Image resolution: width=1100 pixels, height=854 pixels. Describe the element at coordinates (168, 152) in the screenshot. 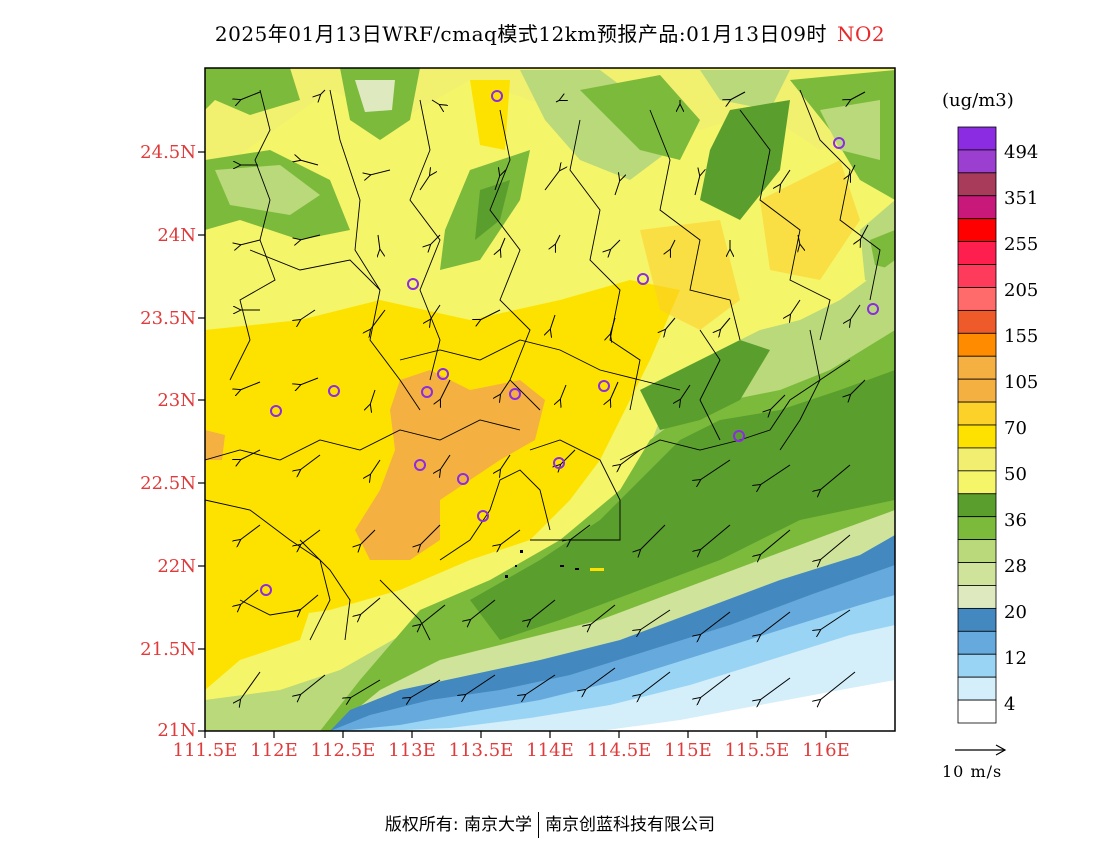

I see `lat-label: 24.5N` at that location.